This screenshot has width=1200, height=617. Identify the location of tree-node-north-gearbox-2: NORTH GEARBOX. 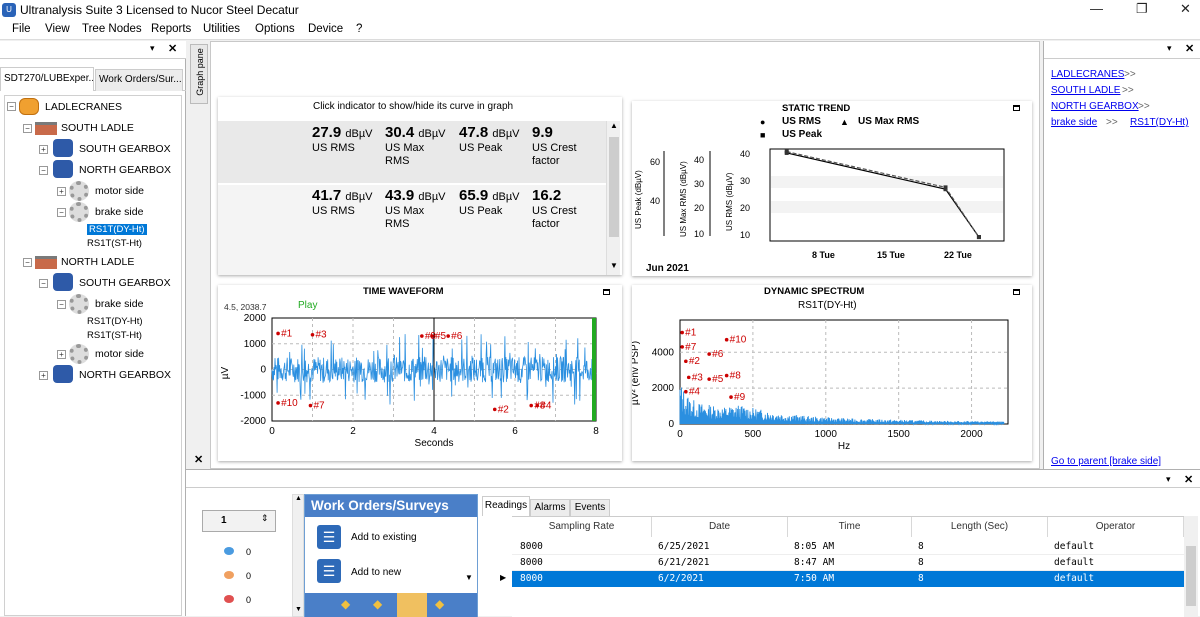
(125, 375).